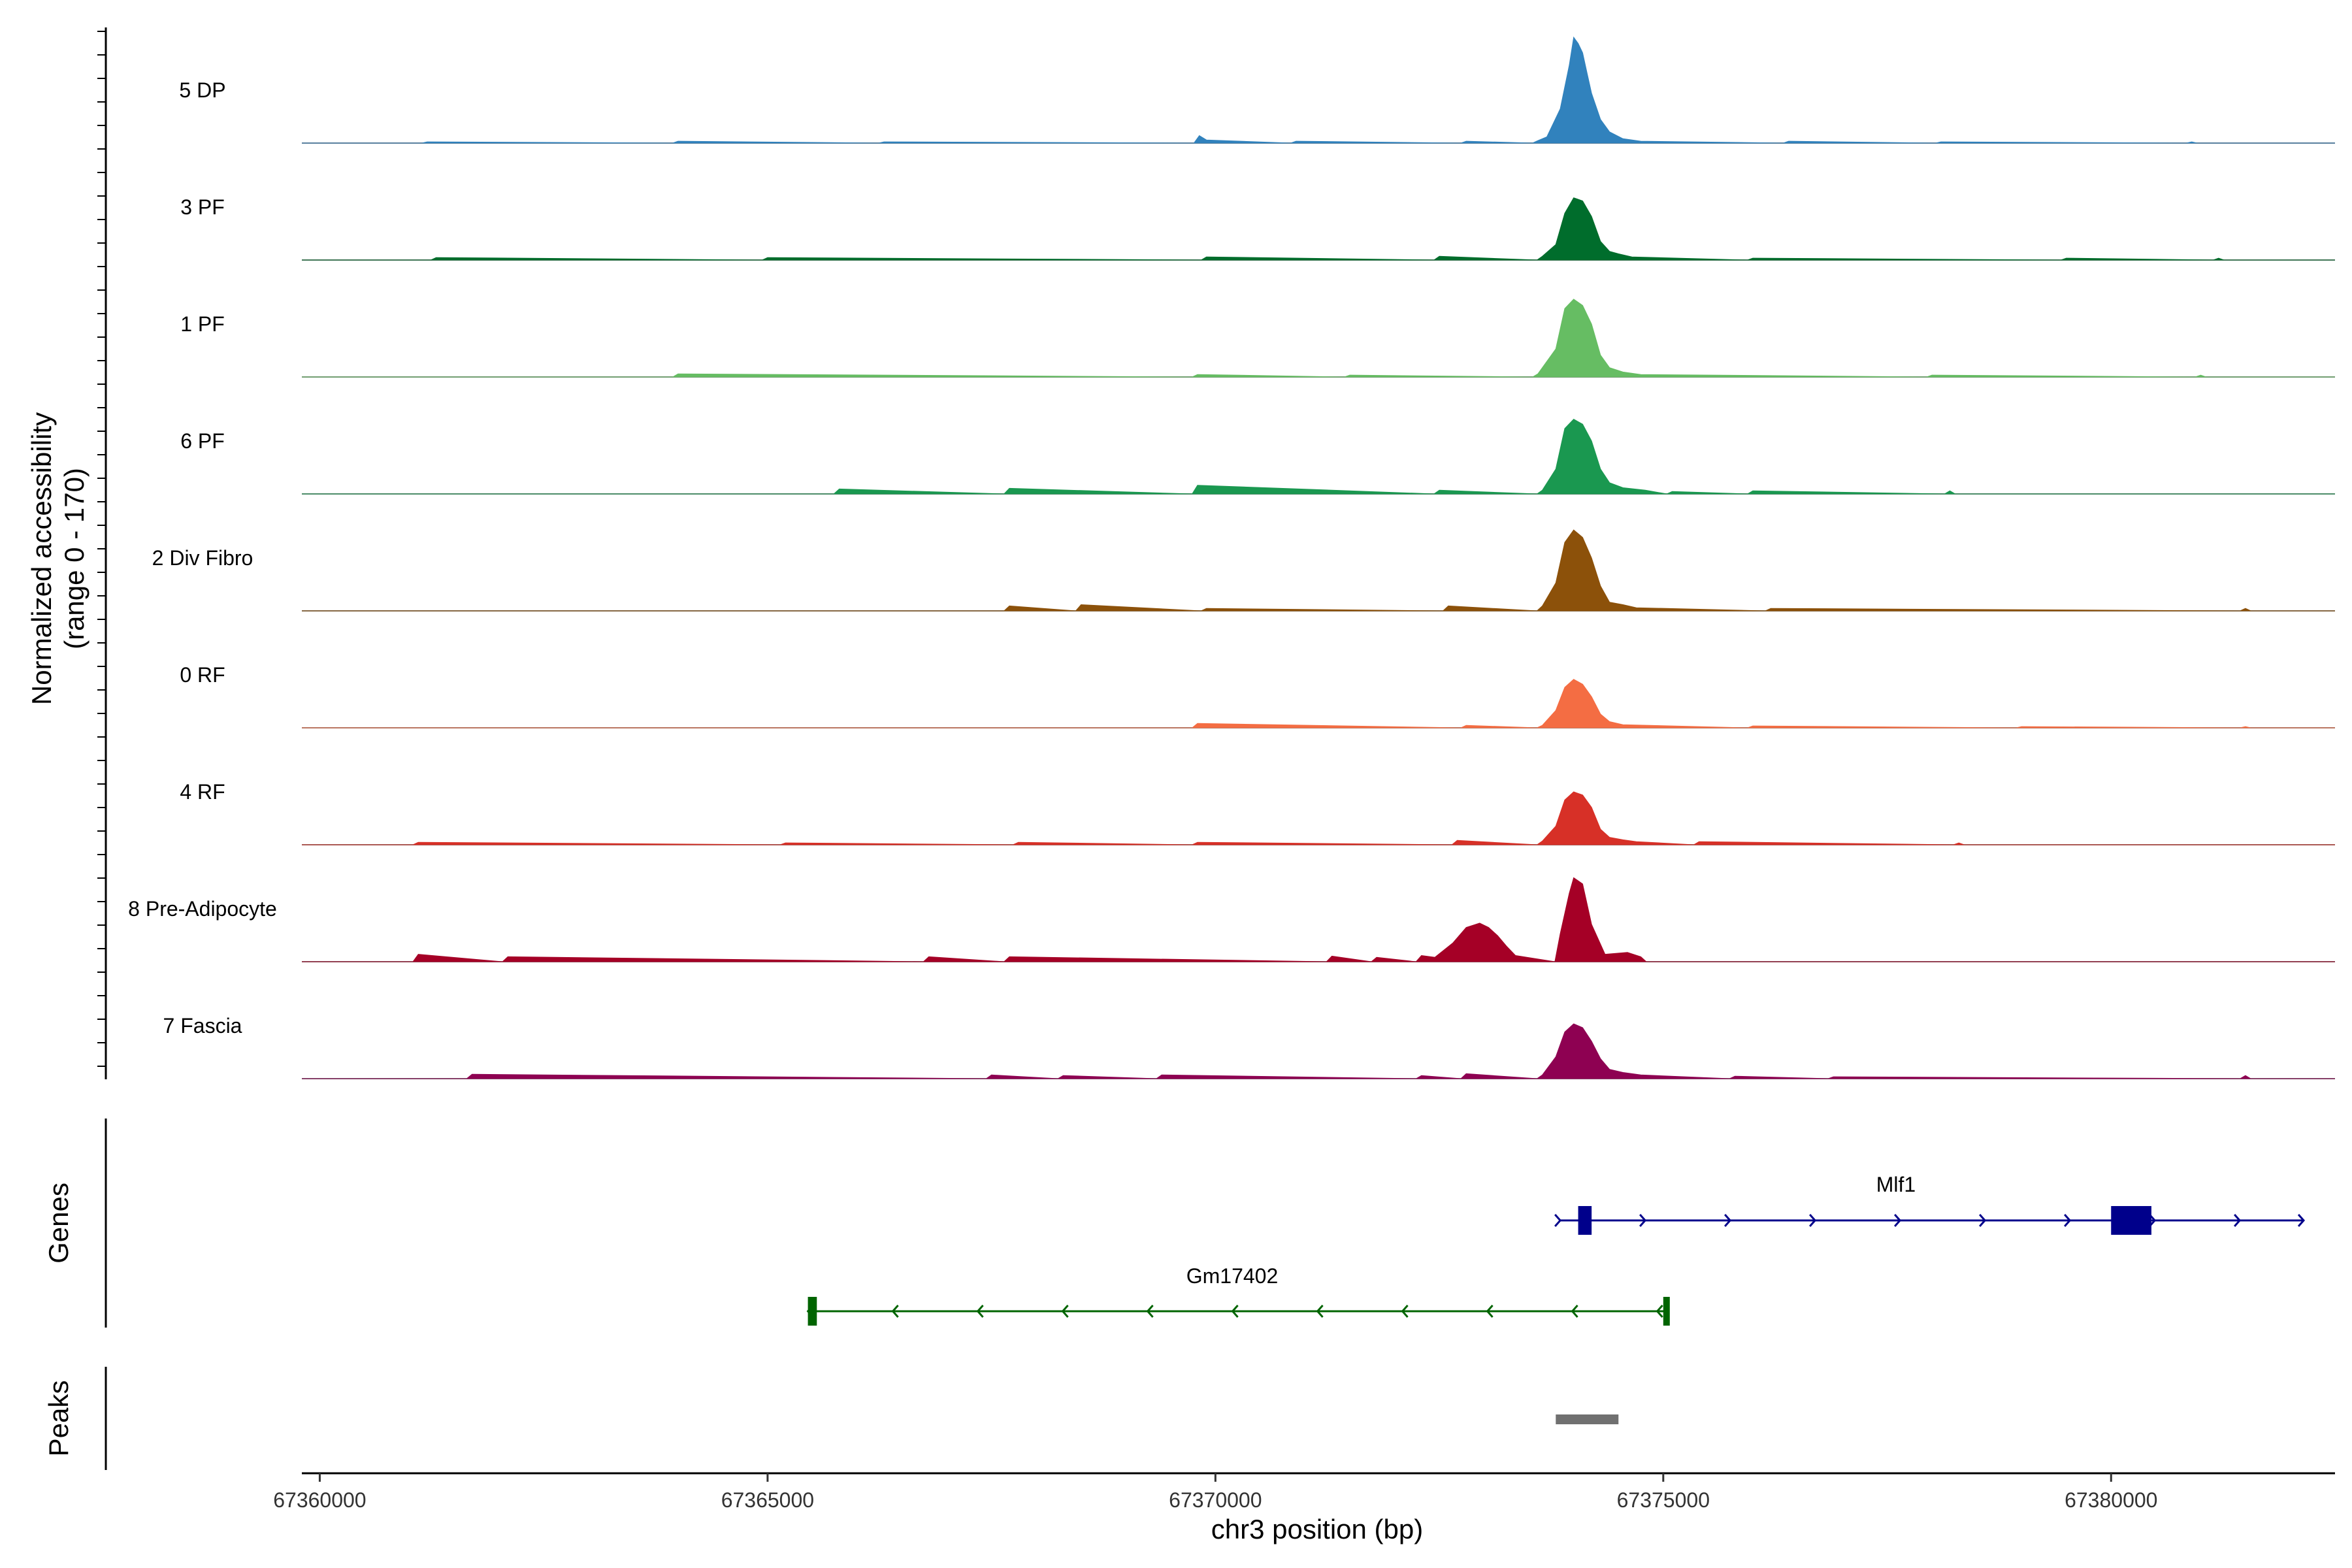 This screenshot has width=2352, height=1568. I want to click on peak-region, so click(1587, 1419).